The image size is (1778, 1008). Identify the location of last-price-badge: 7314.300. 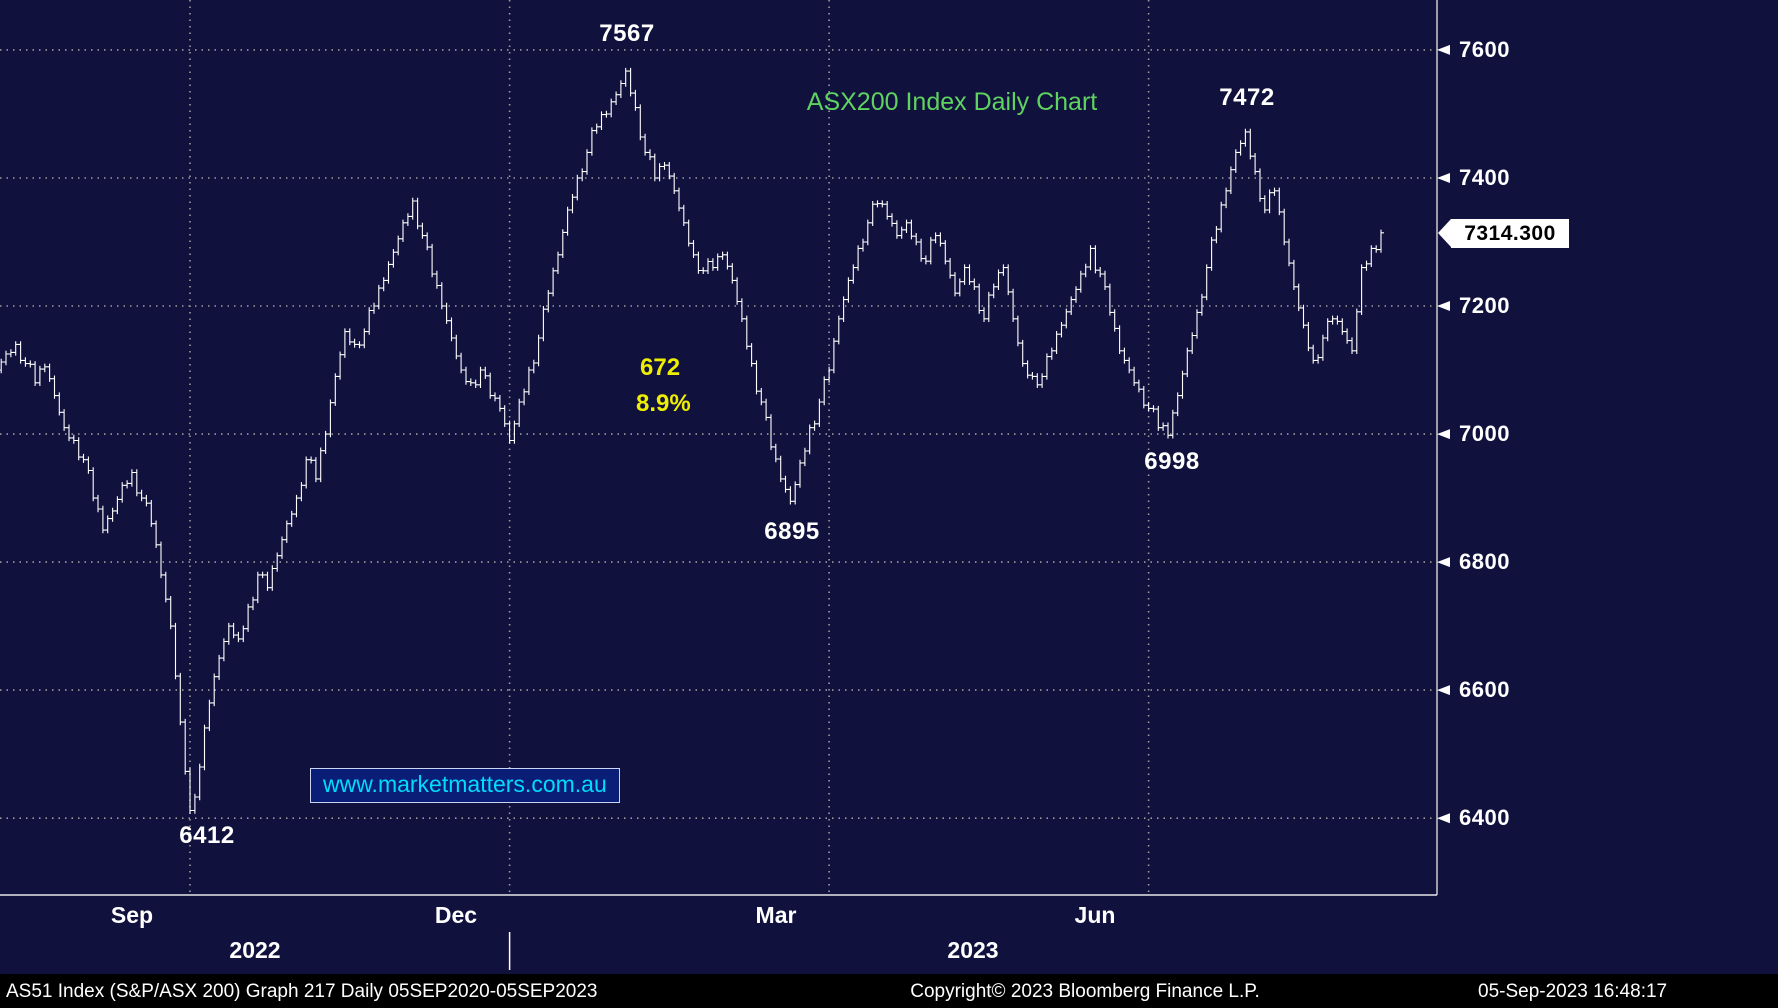
(1503, 233).